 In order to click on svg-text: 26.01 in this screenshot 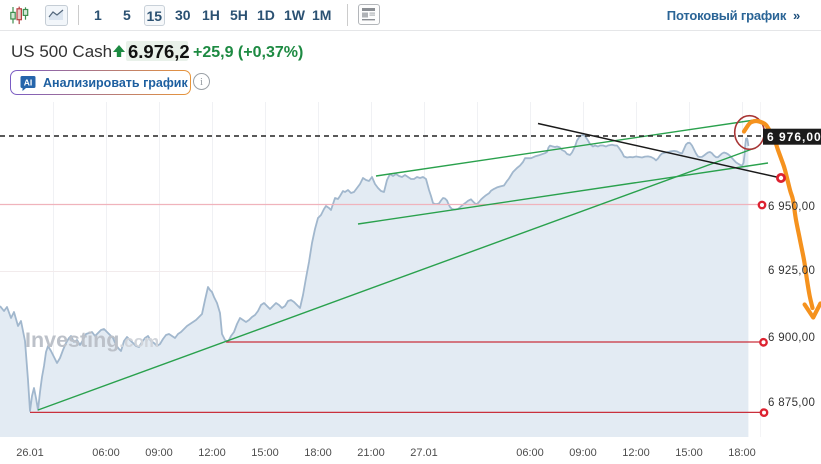, I will do `click(30, 453)`.